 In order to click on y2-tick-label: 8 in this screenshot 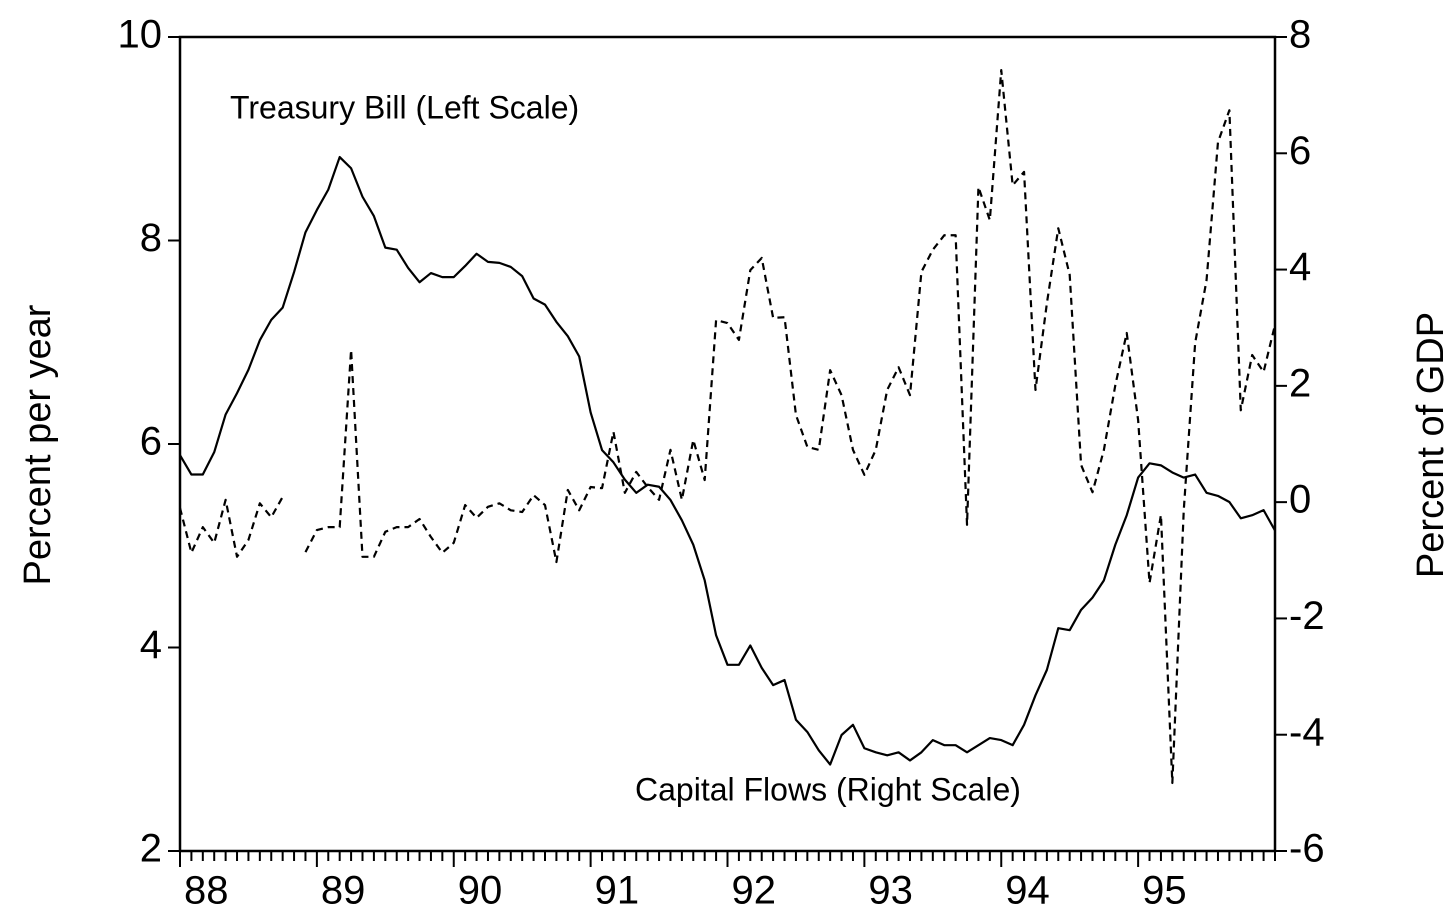, I will do `click(1300, 35)`.